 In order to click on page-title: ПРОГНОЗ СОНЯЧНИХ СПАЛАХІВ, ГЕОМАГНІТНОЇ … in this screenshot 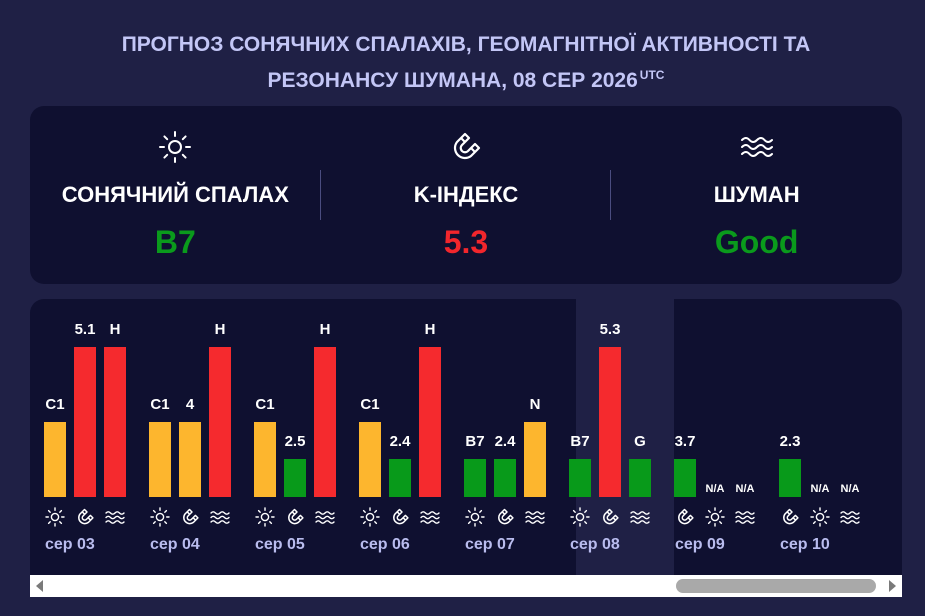, I will do `click(466, 63)`.